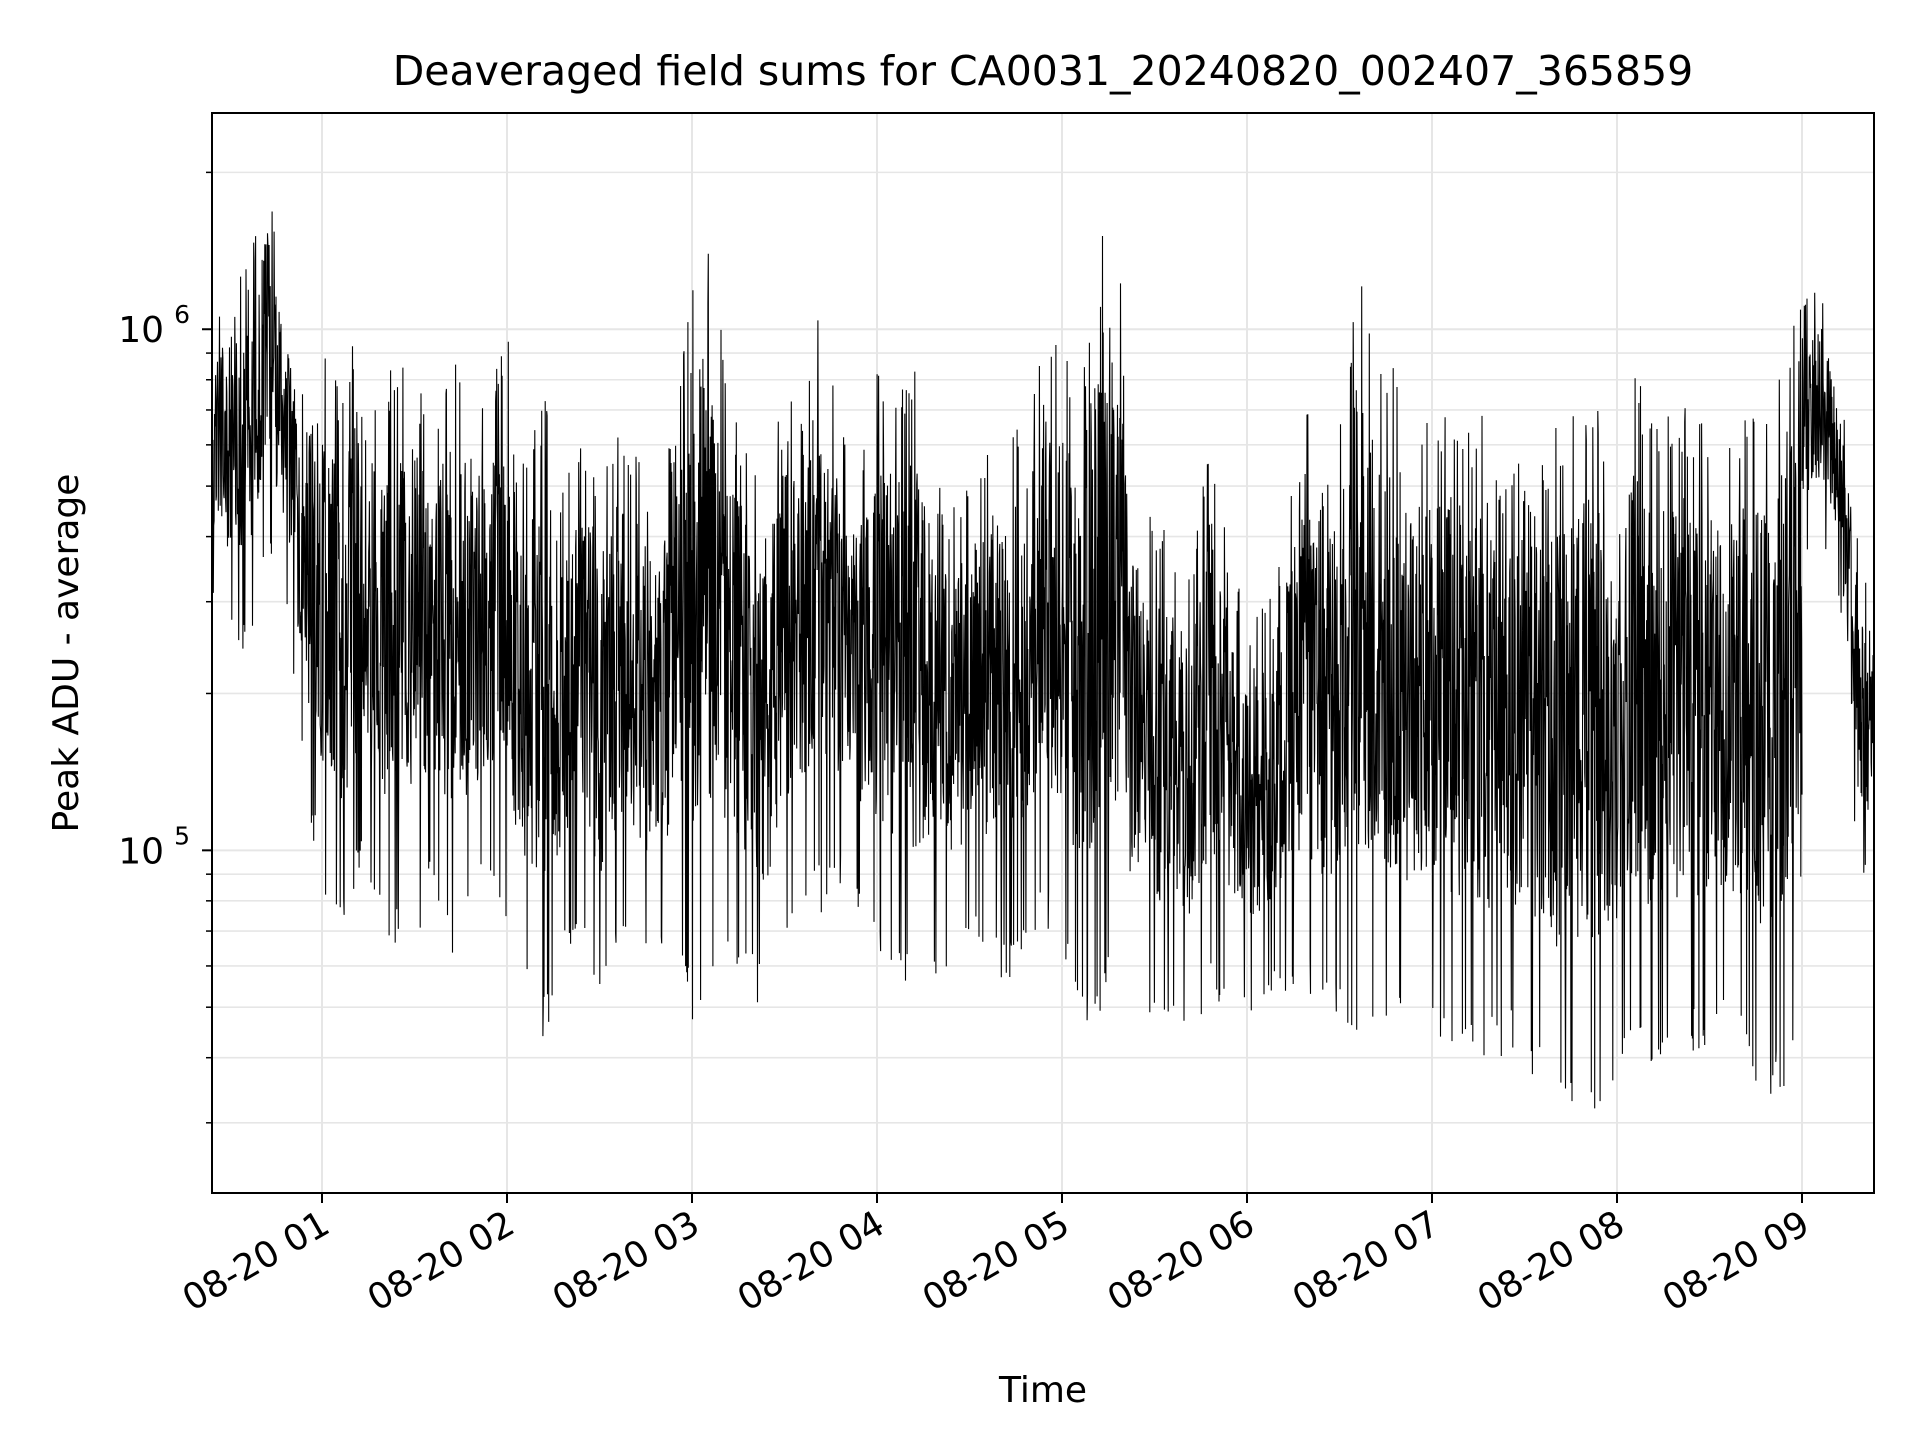  I want to click on series-line, so click(1837, 582).